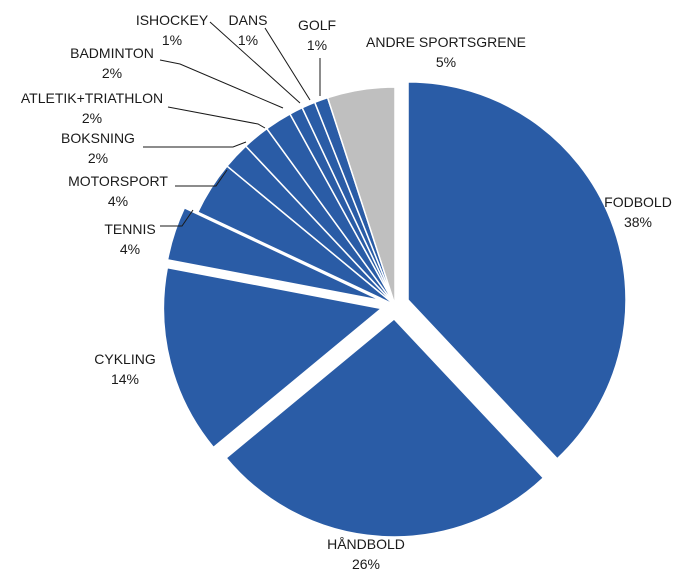 The height and width of the screenshot is (569, 694). Describe the element at coordinates (446, 42) in the screenshot. I see `slice-category-label: ANDRE SPORTSGRENE` at that location.